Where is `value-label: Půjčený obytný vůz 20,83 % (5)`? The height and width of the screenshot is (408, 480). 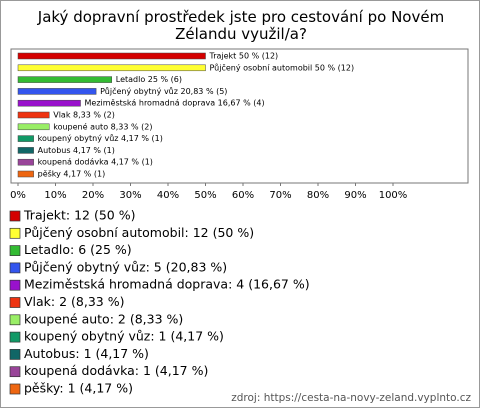 value-label: Půjčený obytný vůz 20,83 % (5) is located at coordinates (163, 91).